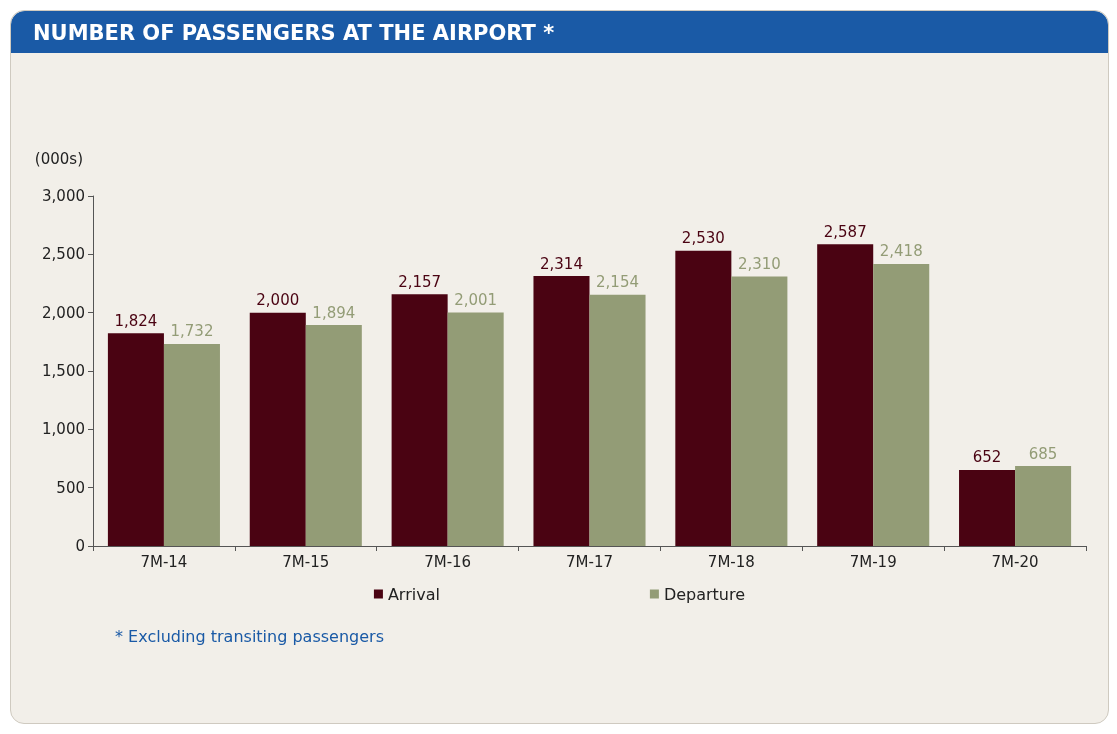 The height and width of the screenshot is (734, 1117). I want to click on y-axis-title: (000s), so click(58, 158).